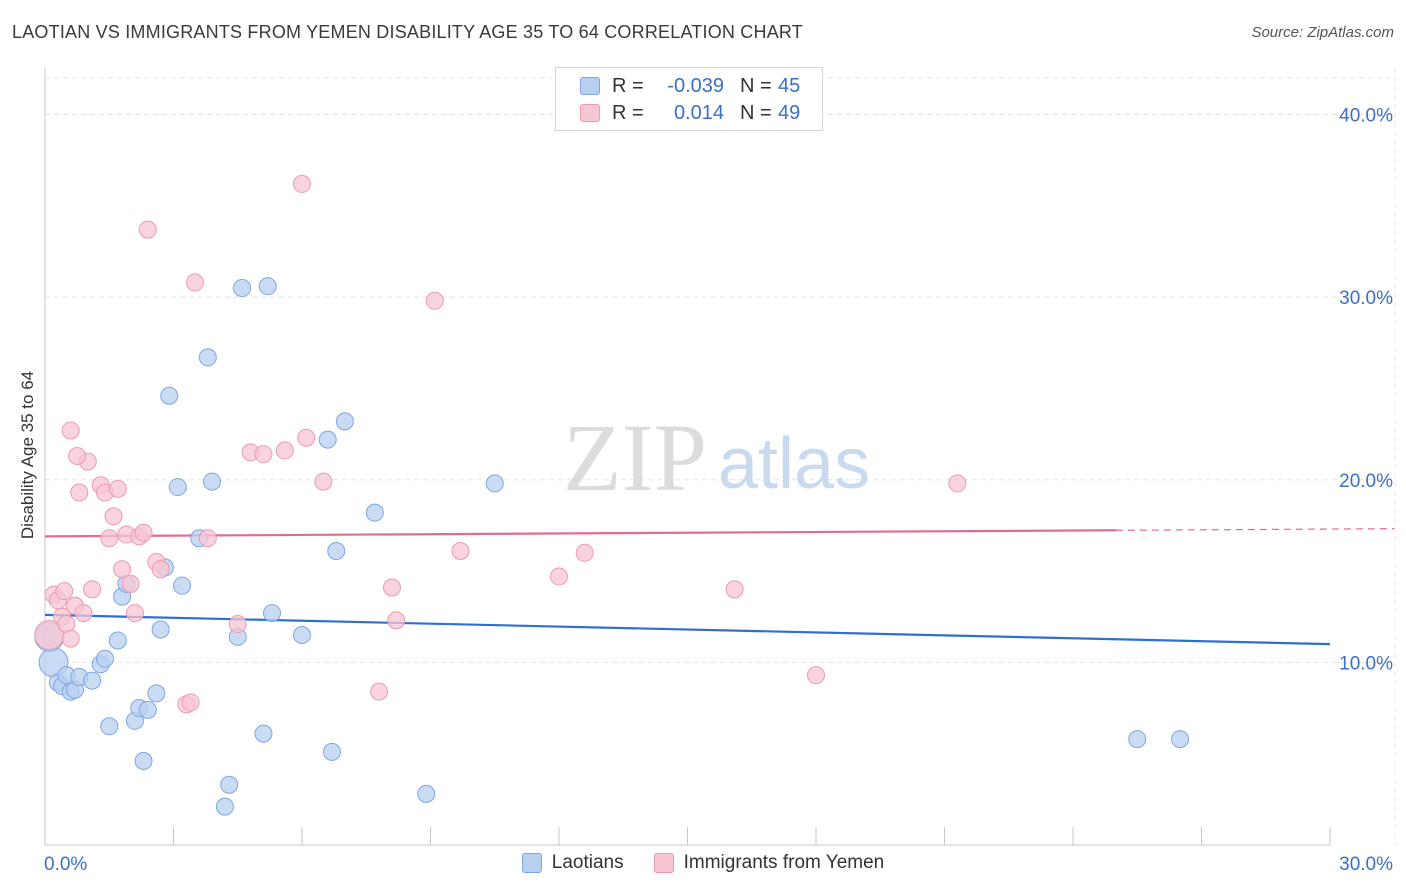 This screenshot has height=892, width=1406. I want to click on trend-lines, so click(719, 587).